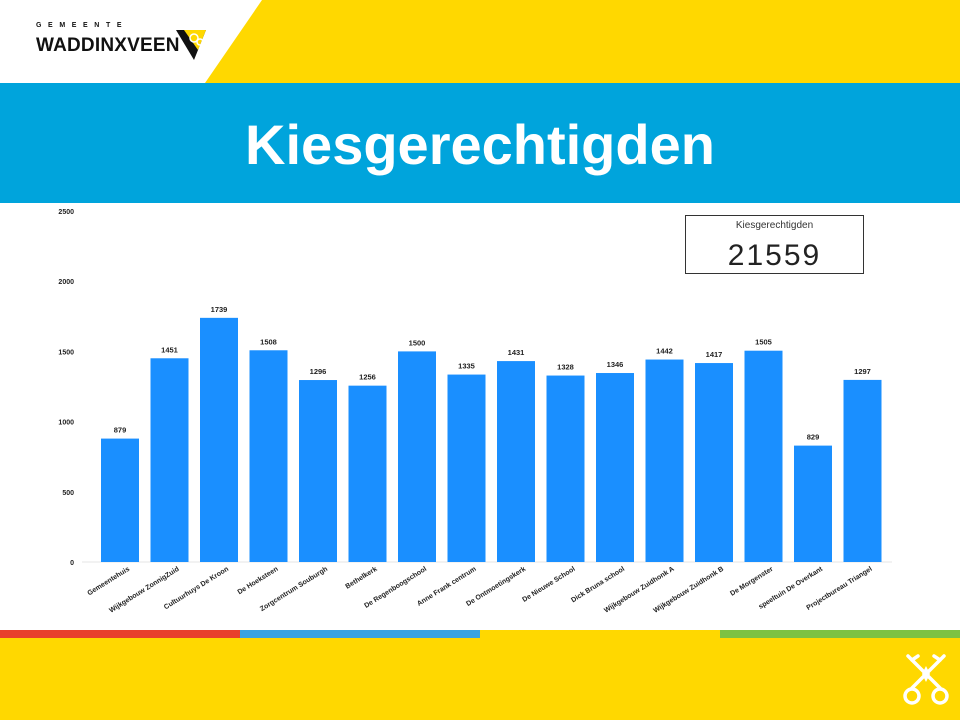  Describe the element at coordinates (714, 354) in the screenshot. I see `bar-value-label: 1417` at that location.